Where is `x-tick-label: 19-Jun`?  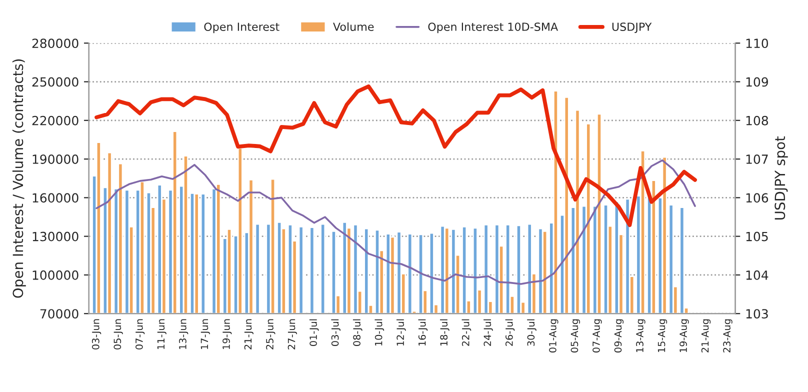 x-tick-label: 19-Jun is located at coordinates (227, 334).